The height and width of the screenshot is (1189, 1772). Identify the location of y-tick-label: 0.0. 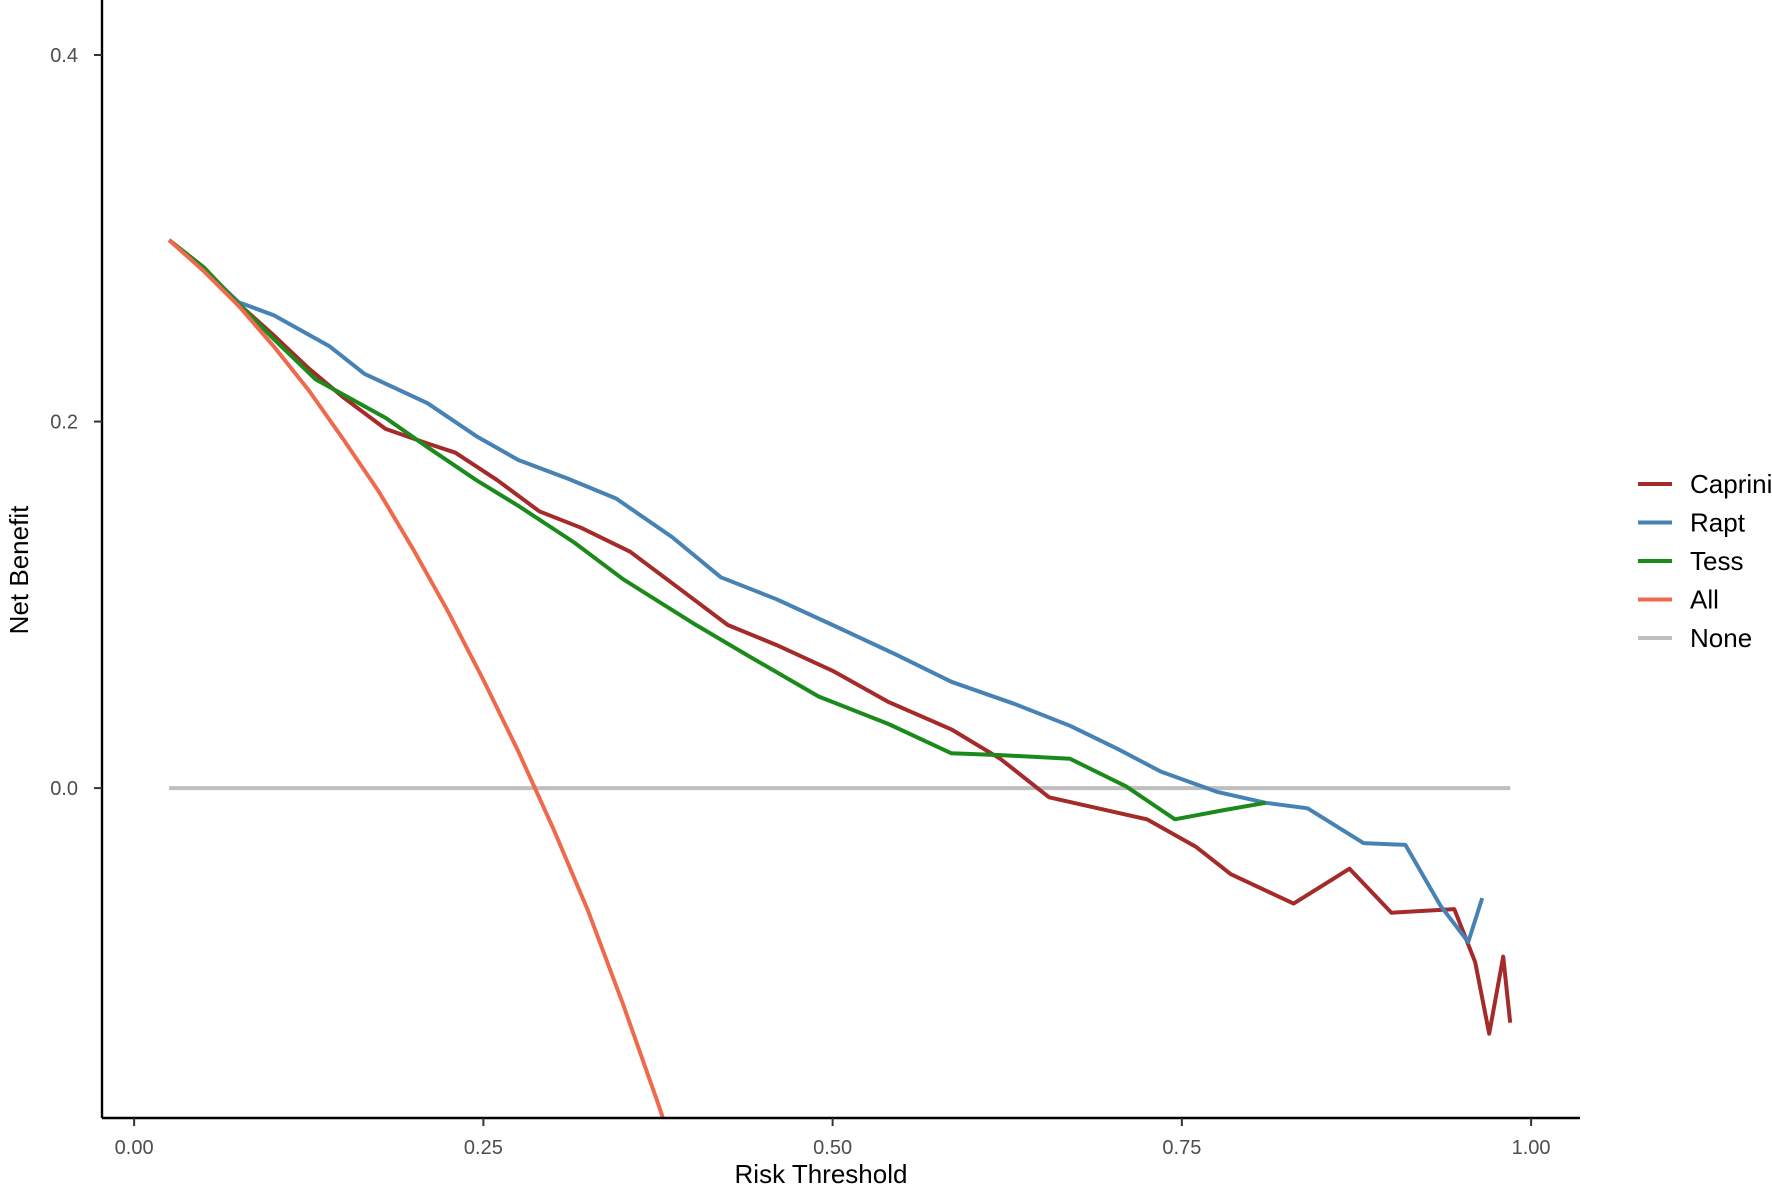
(64, 789).